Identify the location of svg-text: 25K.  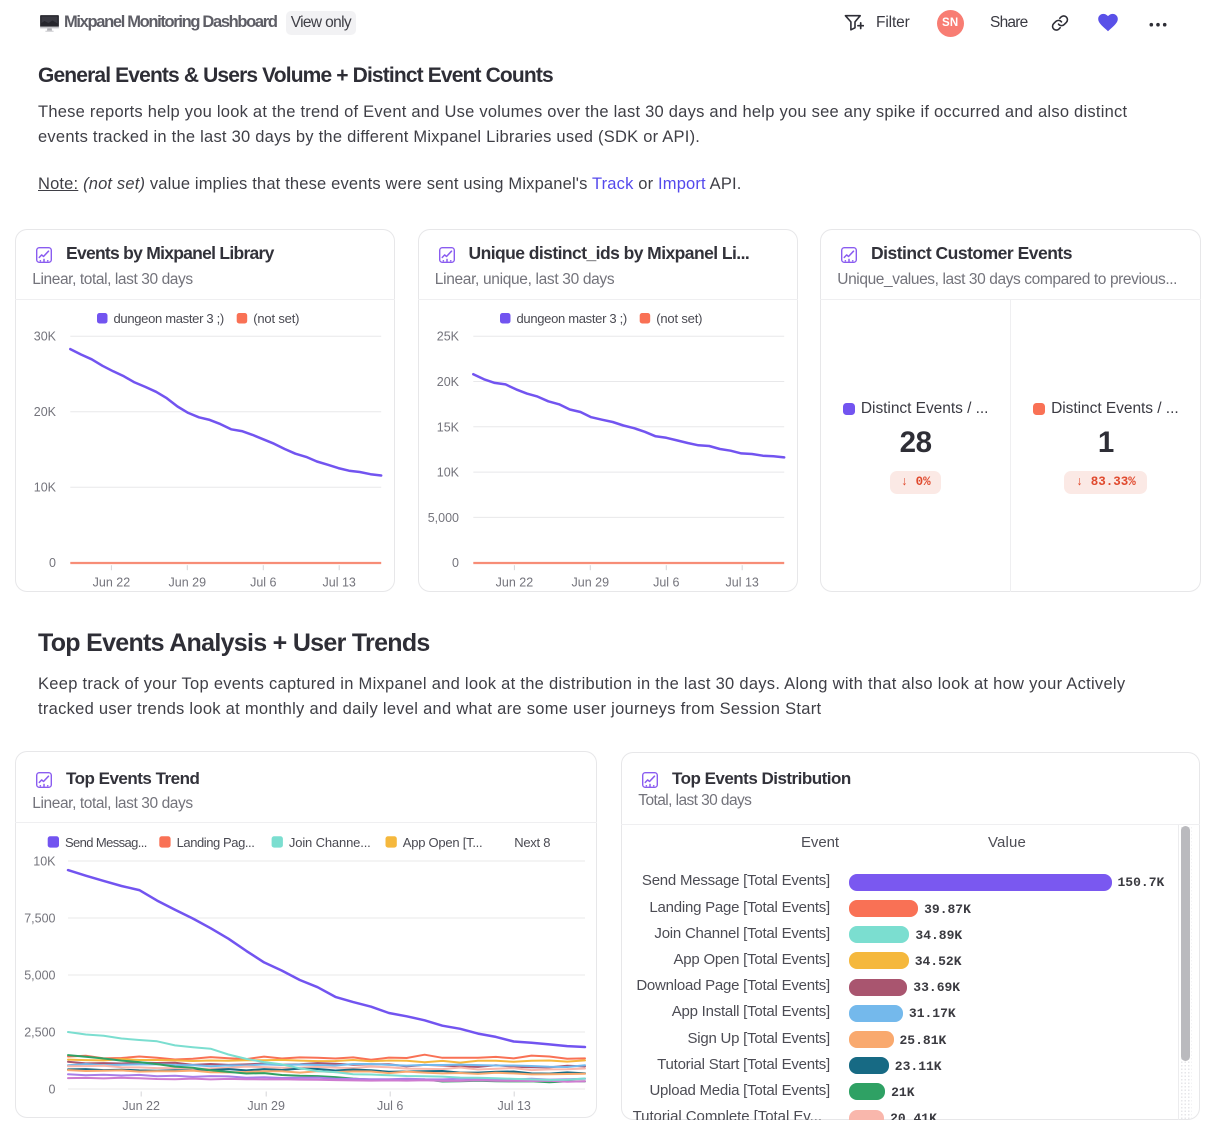
(447, 337).